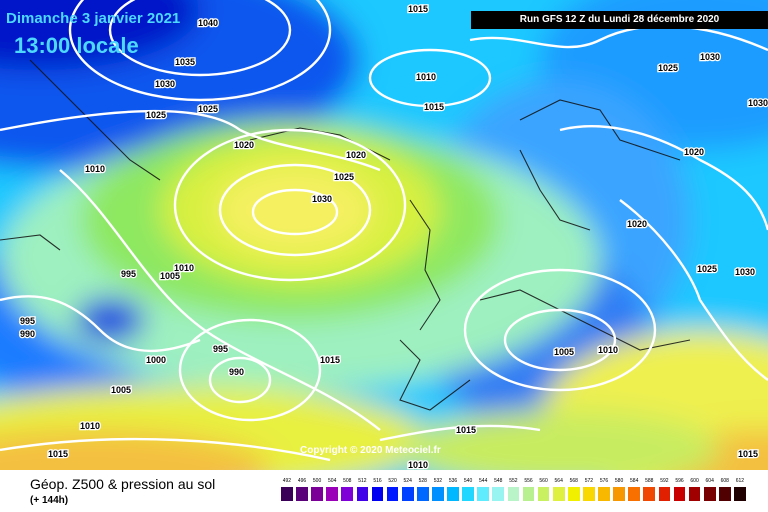 This screenshot has height=512, width=768. What do you see at coordinates (664, 481) in the screenshot?
I see `scale-tick: 592` at bounding box center [664, 481].